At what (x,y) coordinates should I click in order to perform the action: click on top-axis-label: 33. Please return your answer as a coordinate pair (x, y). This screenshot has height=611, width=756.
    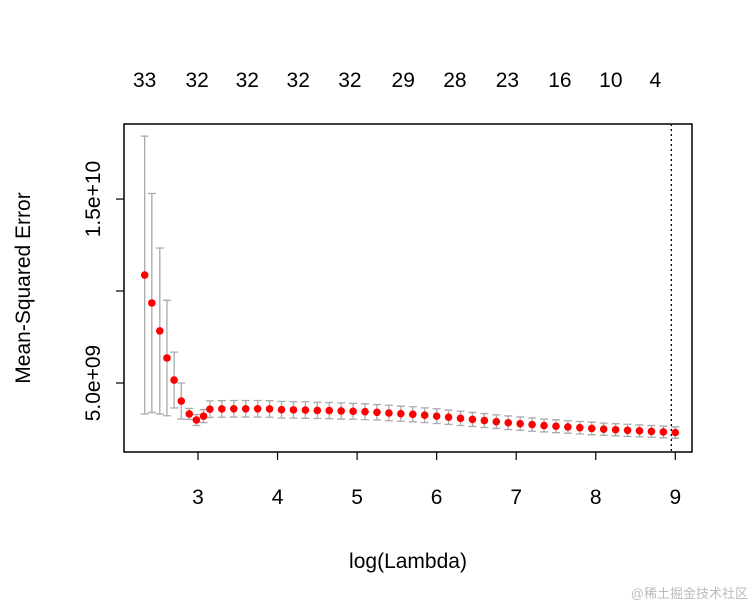
    Looking at the image, I should click on (144, 80).